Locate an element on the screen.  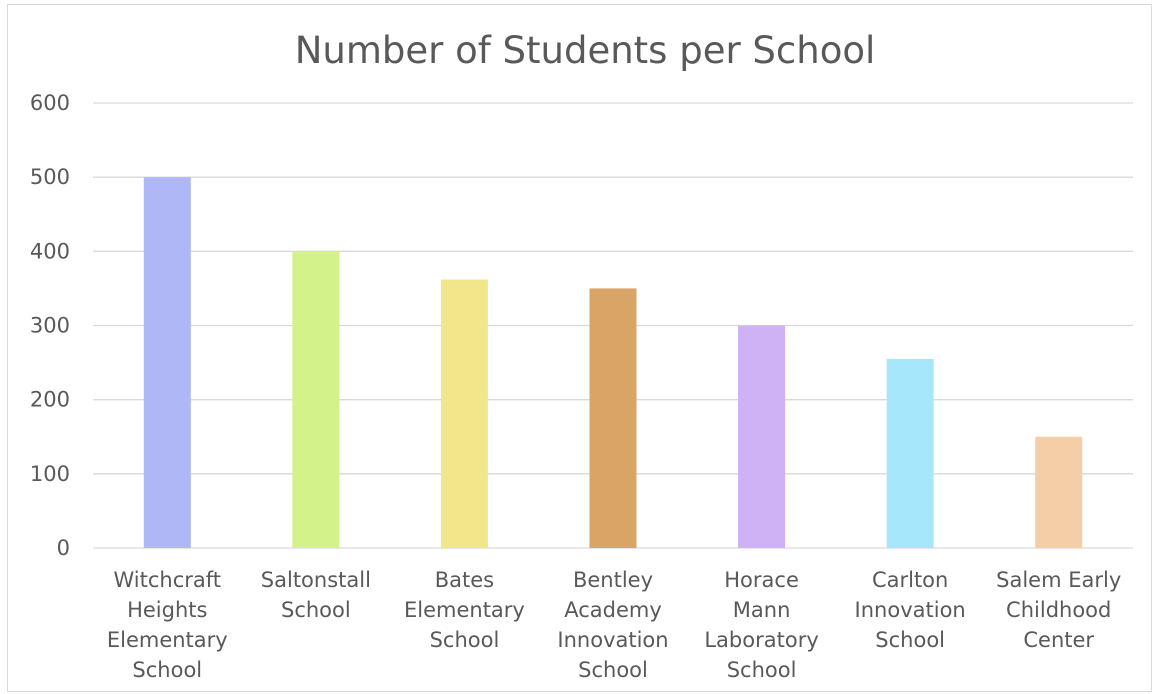
x-category-label: Horace Mann Laboratory School is located at coordinates (761, 625).